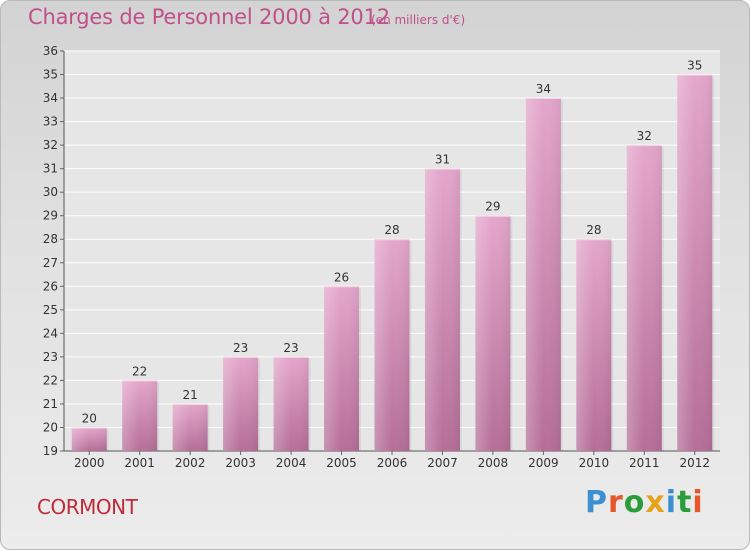  I want to click on x-tick-label: 2000, so click(89, 463).